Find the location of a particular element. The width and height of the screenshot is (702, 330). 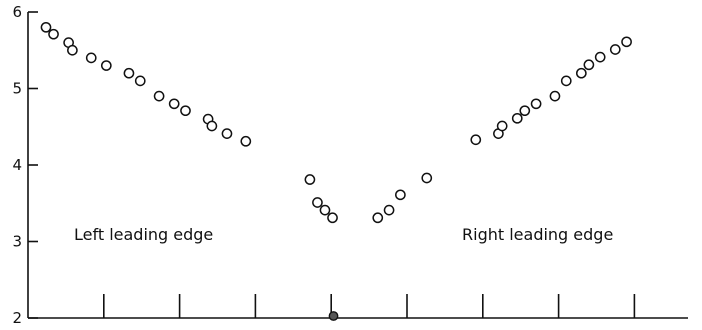

y-tick-label: 5 is located at coordinates (17, 89).